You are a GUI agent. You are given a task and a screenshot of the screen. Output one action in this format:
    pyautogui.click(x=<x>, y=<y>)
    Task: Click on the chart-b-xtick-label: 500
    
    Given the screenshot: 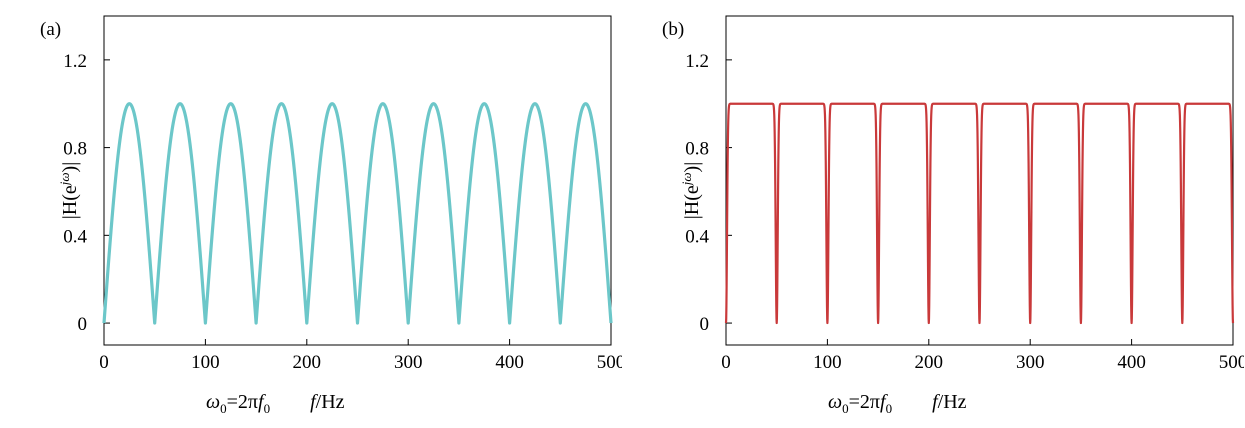 What is the action you would take?
    pyautogui.click(x=1231, y=362)
    